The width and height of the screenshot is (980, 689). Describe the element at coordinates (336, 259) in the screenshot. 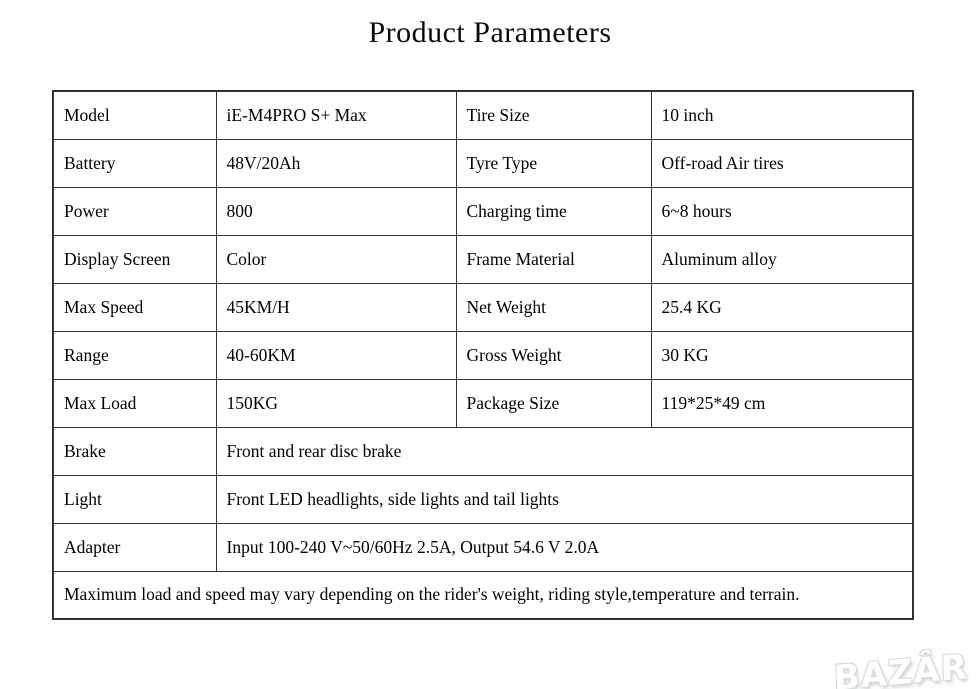

I see `spec-value: Color` at that location.